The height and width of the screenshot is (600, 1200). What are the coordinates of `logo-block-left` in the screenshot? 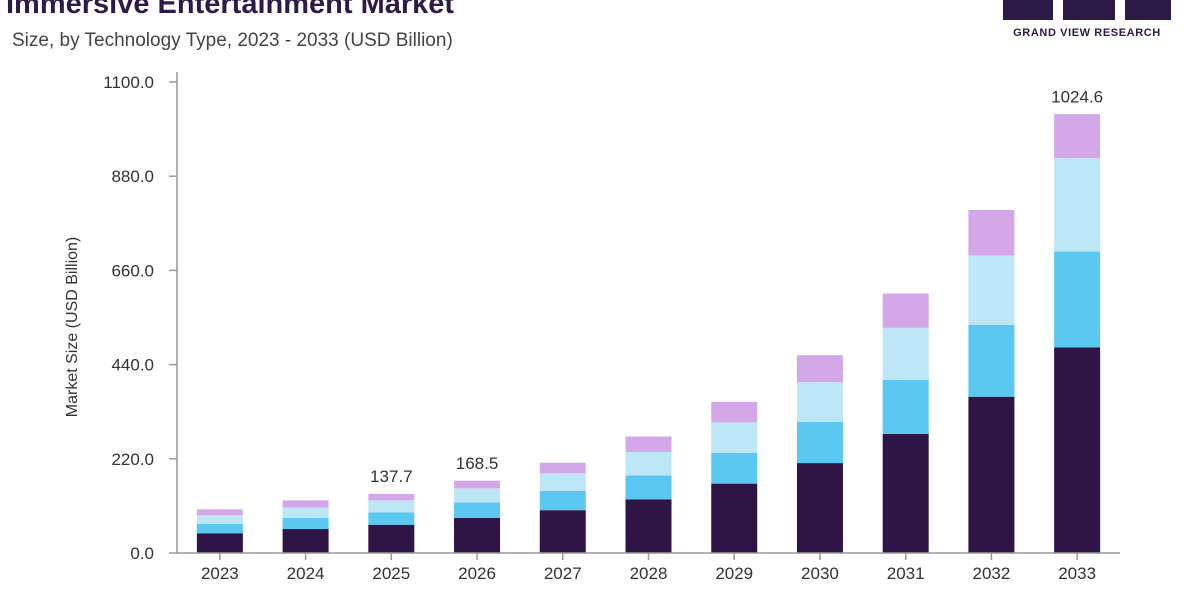 It's located at (1028, 10).